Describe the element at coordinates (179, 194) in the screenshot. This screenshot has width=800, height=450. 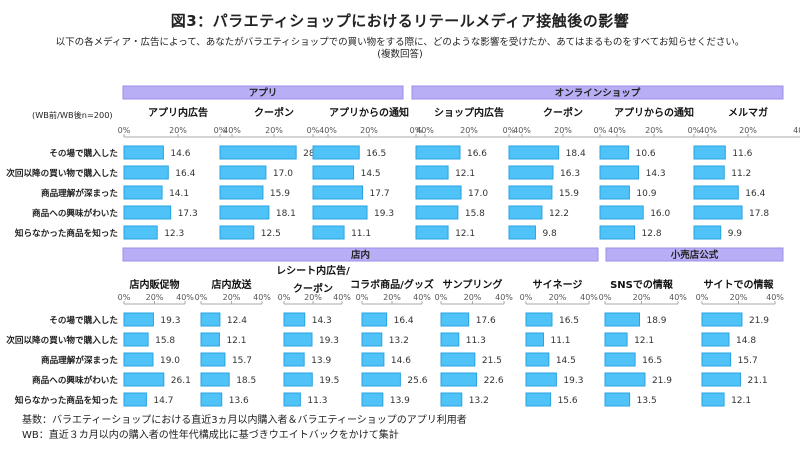
I see `bar-value-label: 14.1` at that location.